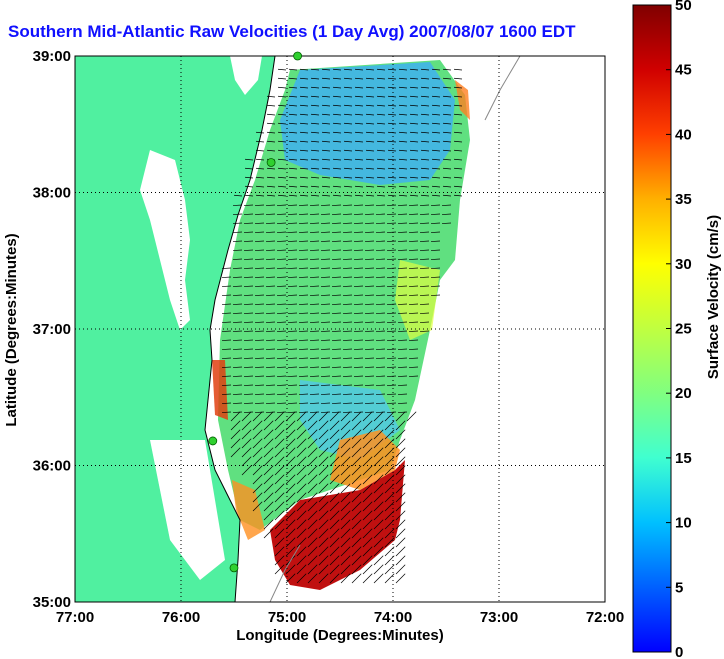  Describe the element at coordinates (52, 466) in the screenshot. I see `y-tick-label: 36:00` at that location.